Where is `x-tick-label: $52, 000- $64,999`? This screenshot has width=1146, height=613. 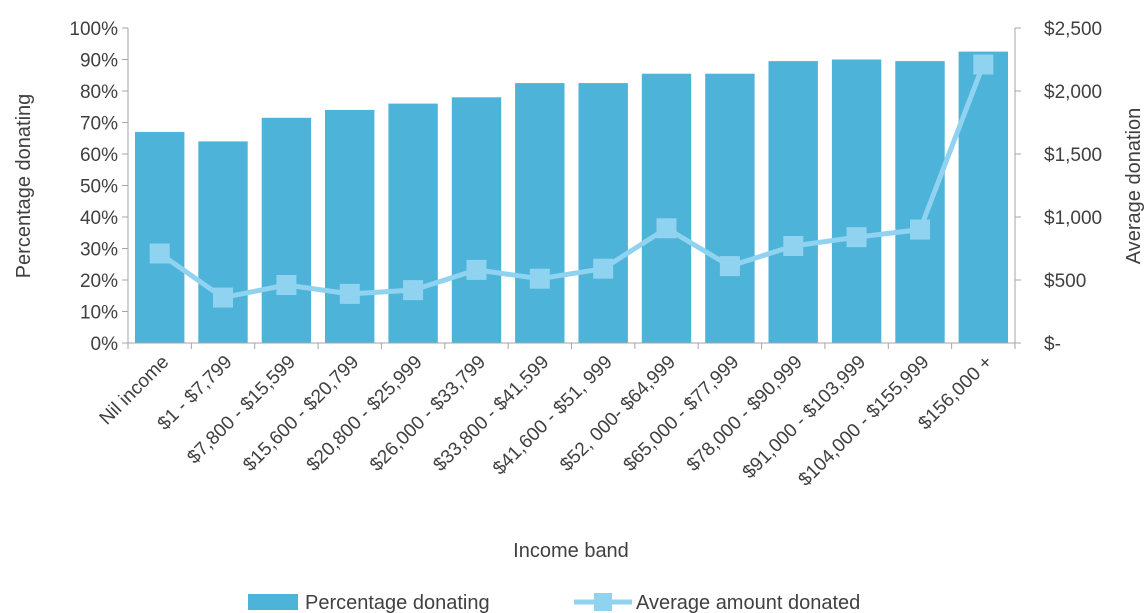 x-tick-label: $52, 000- $64,999 is located at coordinates (618, 414).